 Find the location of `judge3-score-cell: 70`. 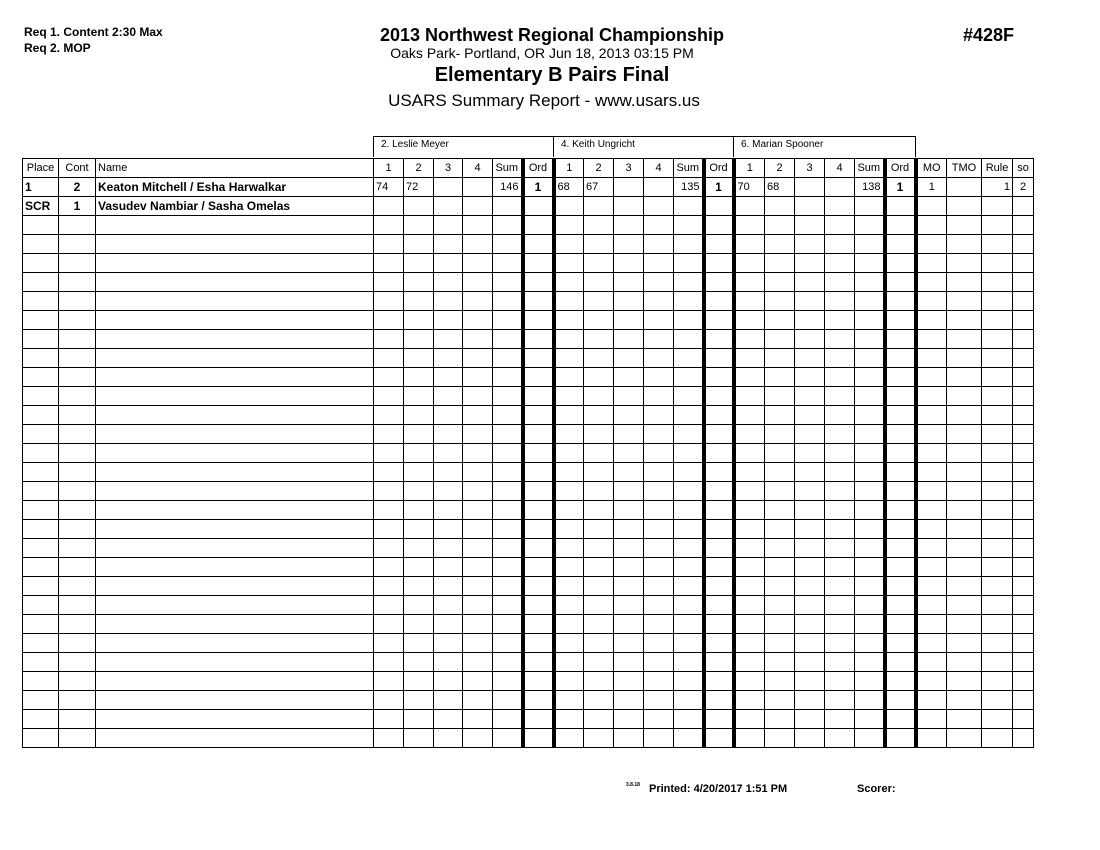

judge3-score-cell: 70 is located at coordinates (749, 187).